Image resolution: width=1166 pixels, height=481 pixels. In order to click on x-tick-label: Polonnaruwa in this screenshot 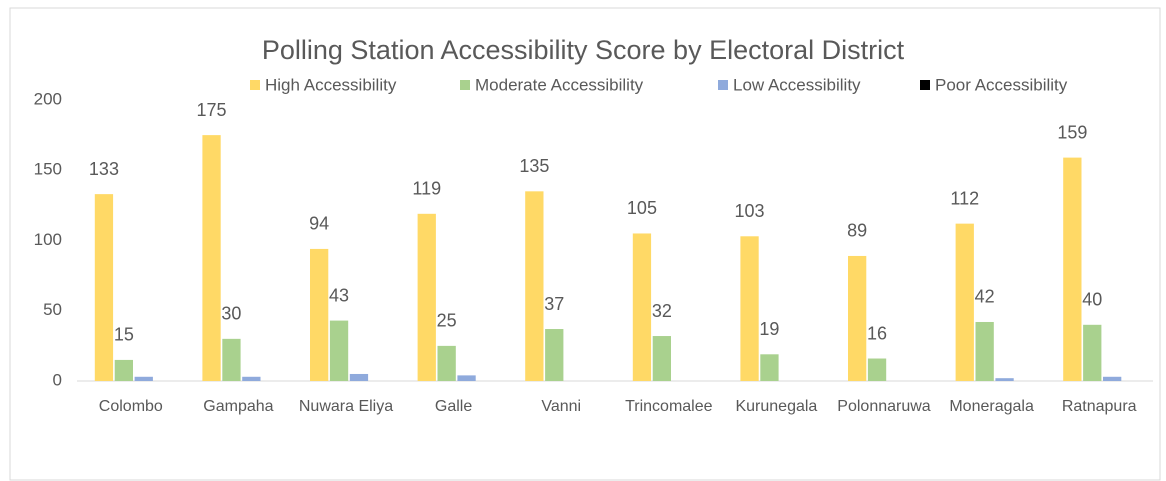, I will do `click(884, 406)`.